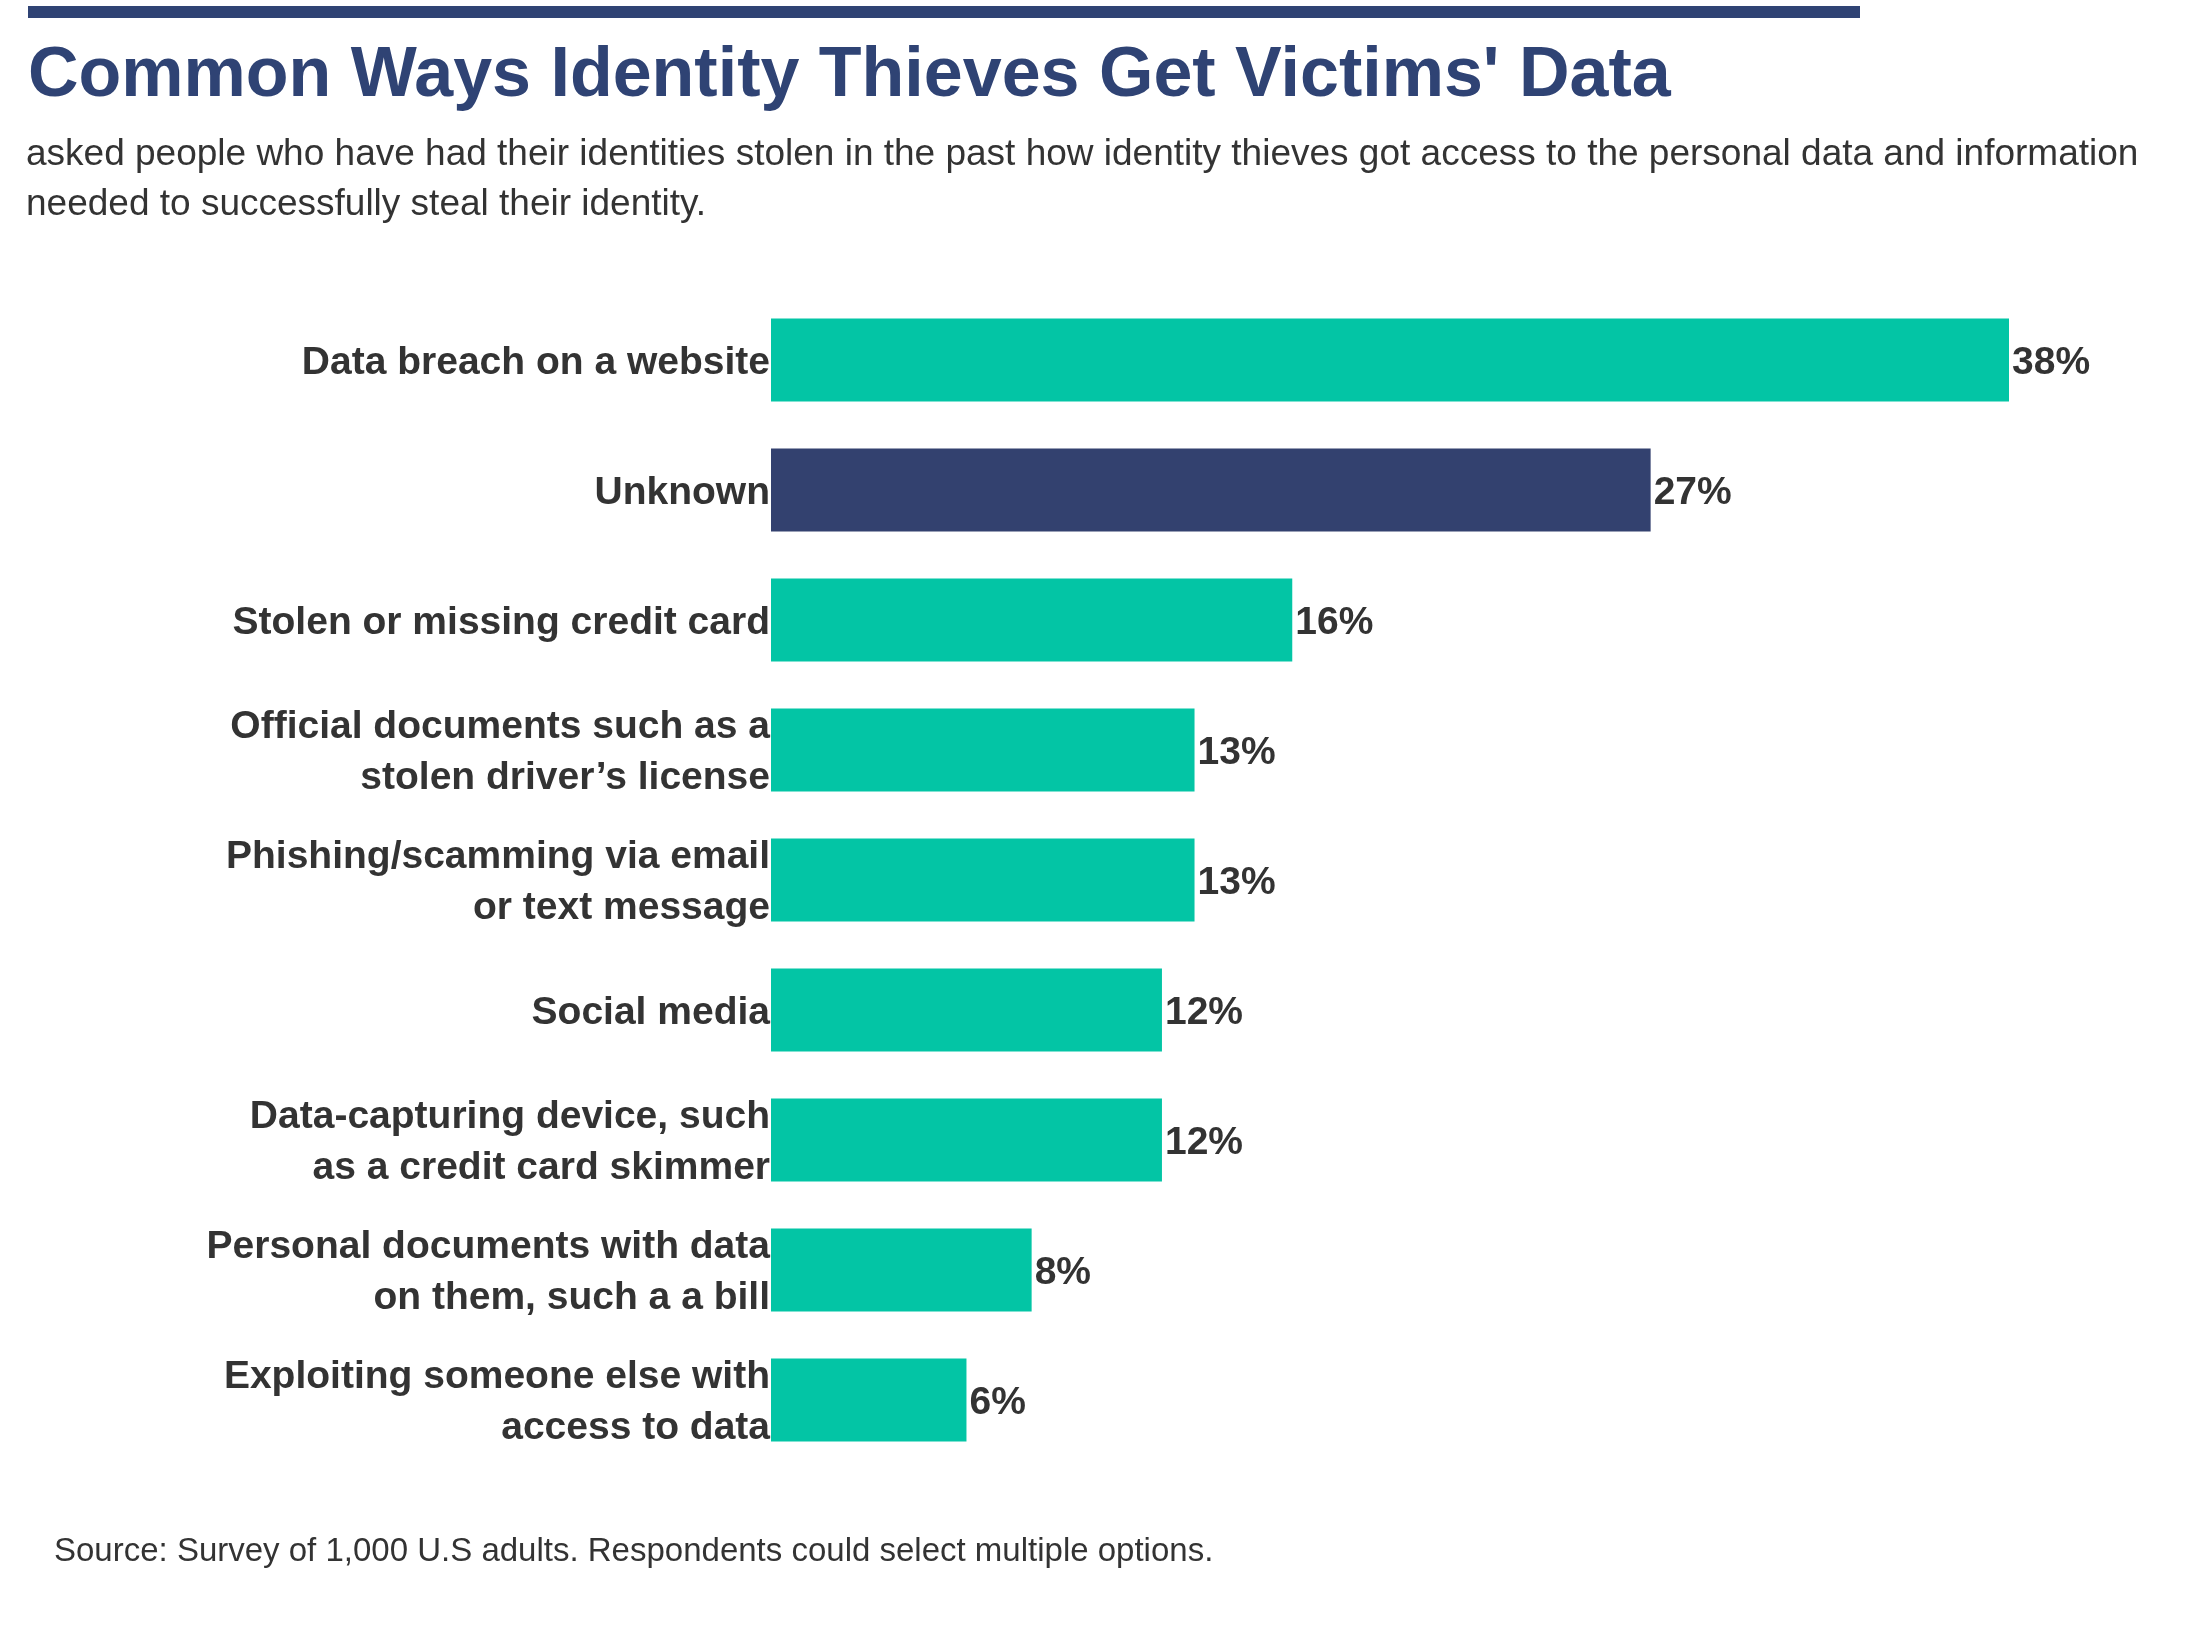  Describe the element at coordinates (488, 1270) in the screenshot. I see `y-tick-label: Personal documents with data on them, such a a bill` at that location.